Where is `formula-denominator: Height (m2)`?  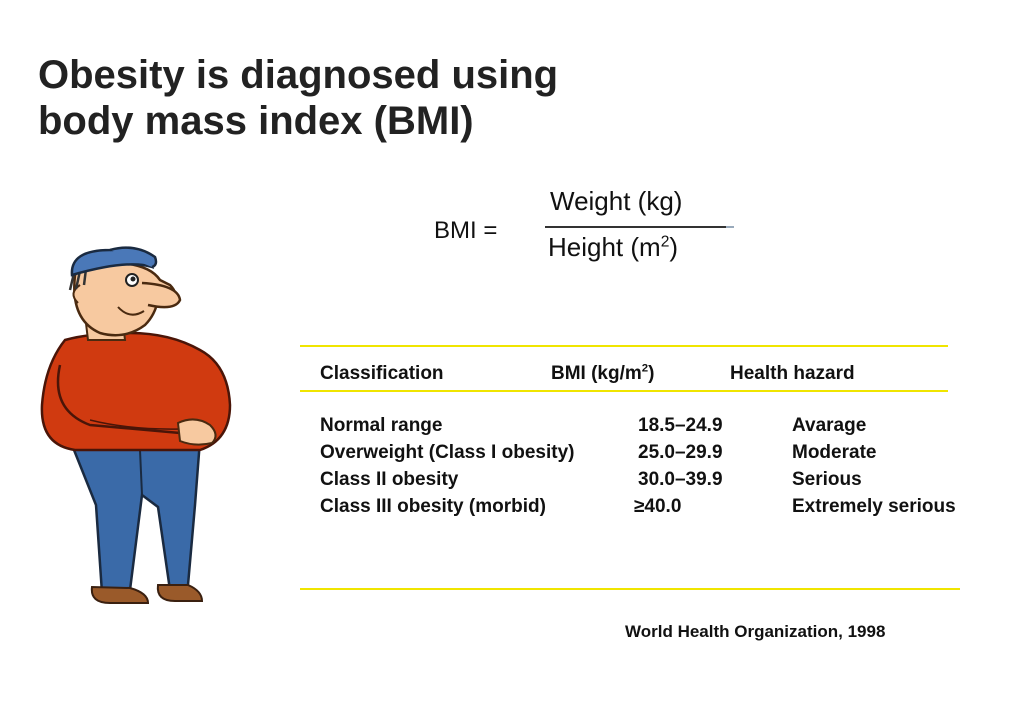
formula-denominator: Height (m2) is located at coordinates (613, 247).